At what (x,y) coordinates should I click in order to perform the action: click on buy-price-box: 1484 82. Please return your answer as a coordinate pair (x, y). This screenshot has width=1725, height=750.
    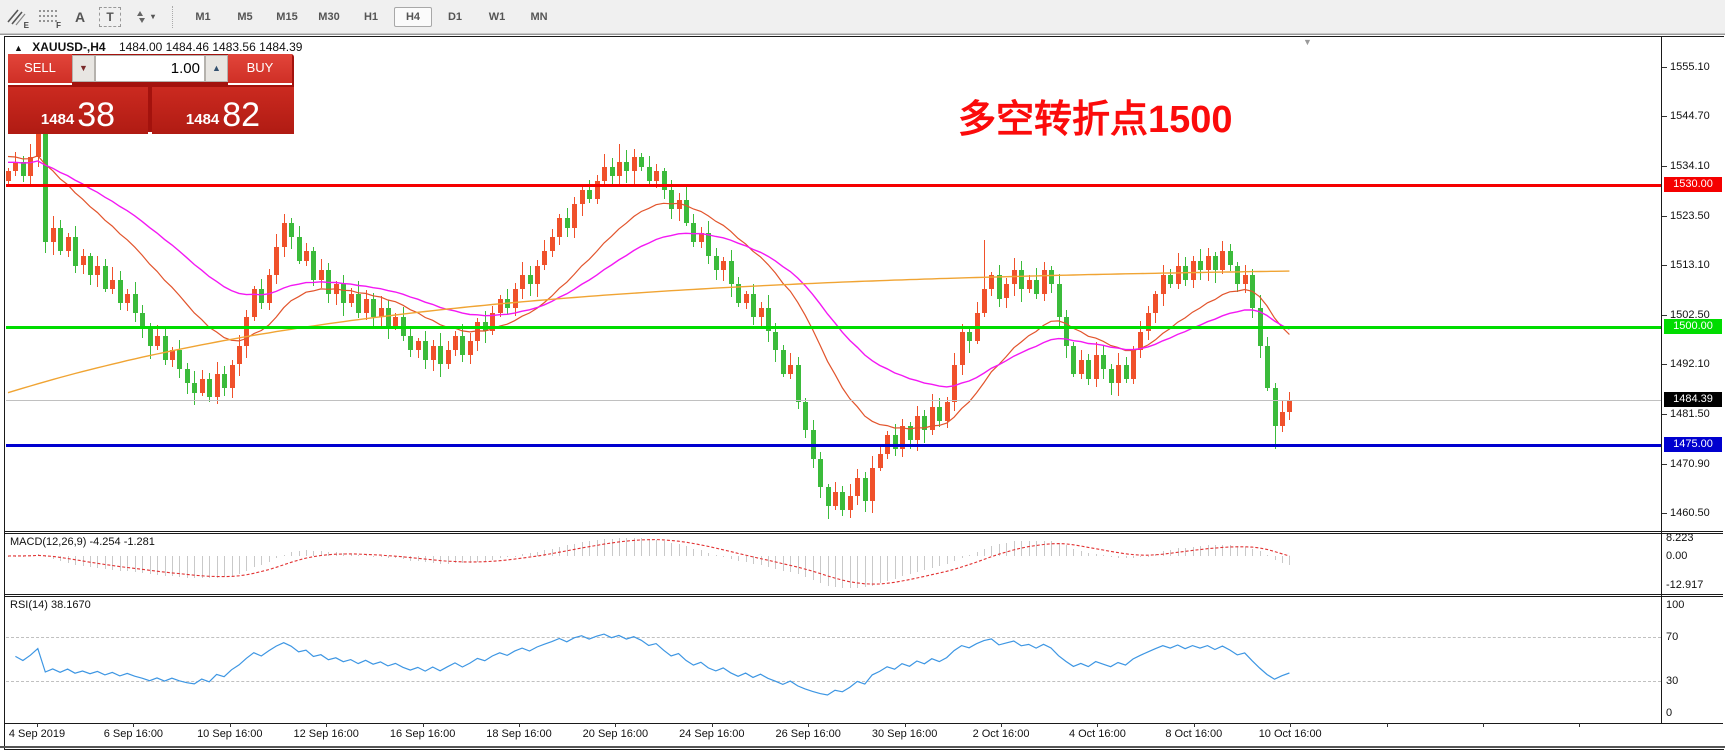
    Looking at the image, I should click on (223, 110).